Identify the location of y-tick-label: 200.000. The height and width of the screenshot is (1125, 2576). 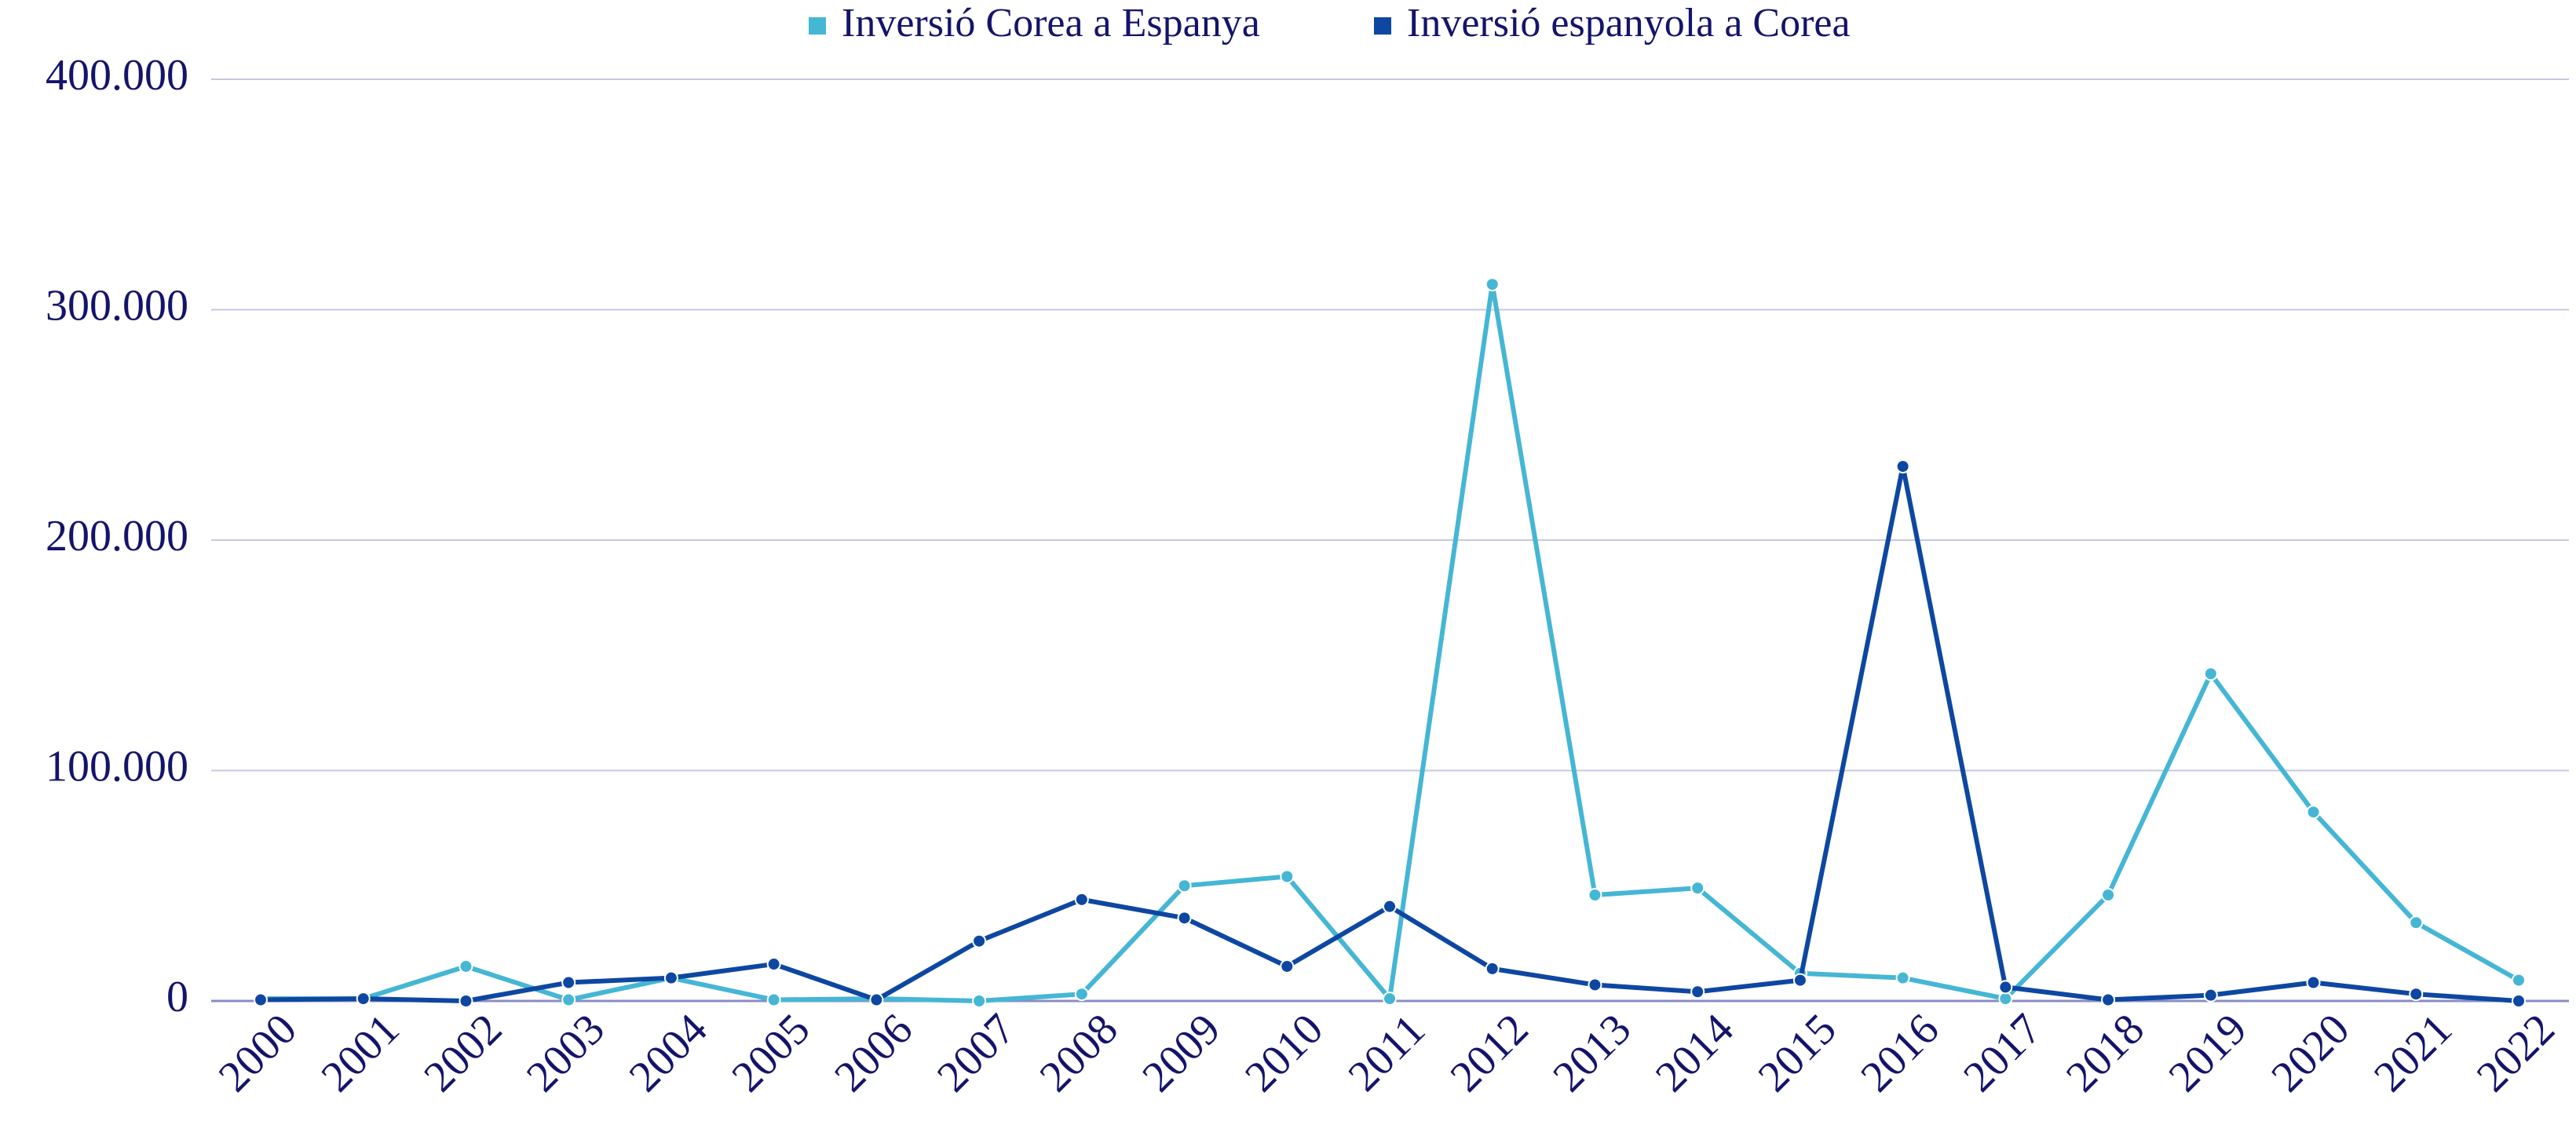
(117, 536).